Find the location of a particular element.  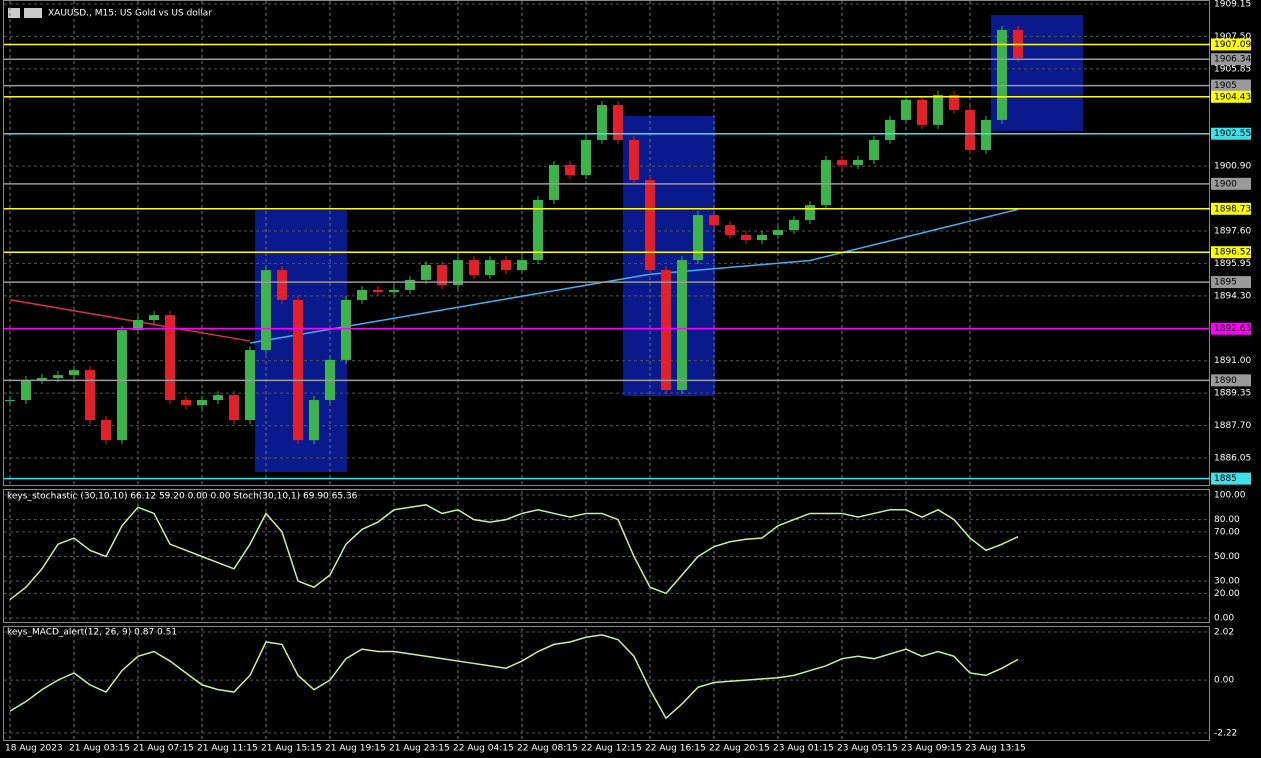

y-tick-label: 1900.90 is located at coordinates (1232, 167).